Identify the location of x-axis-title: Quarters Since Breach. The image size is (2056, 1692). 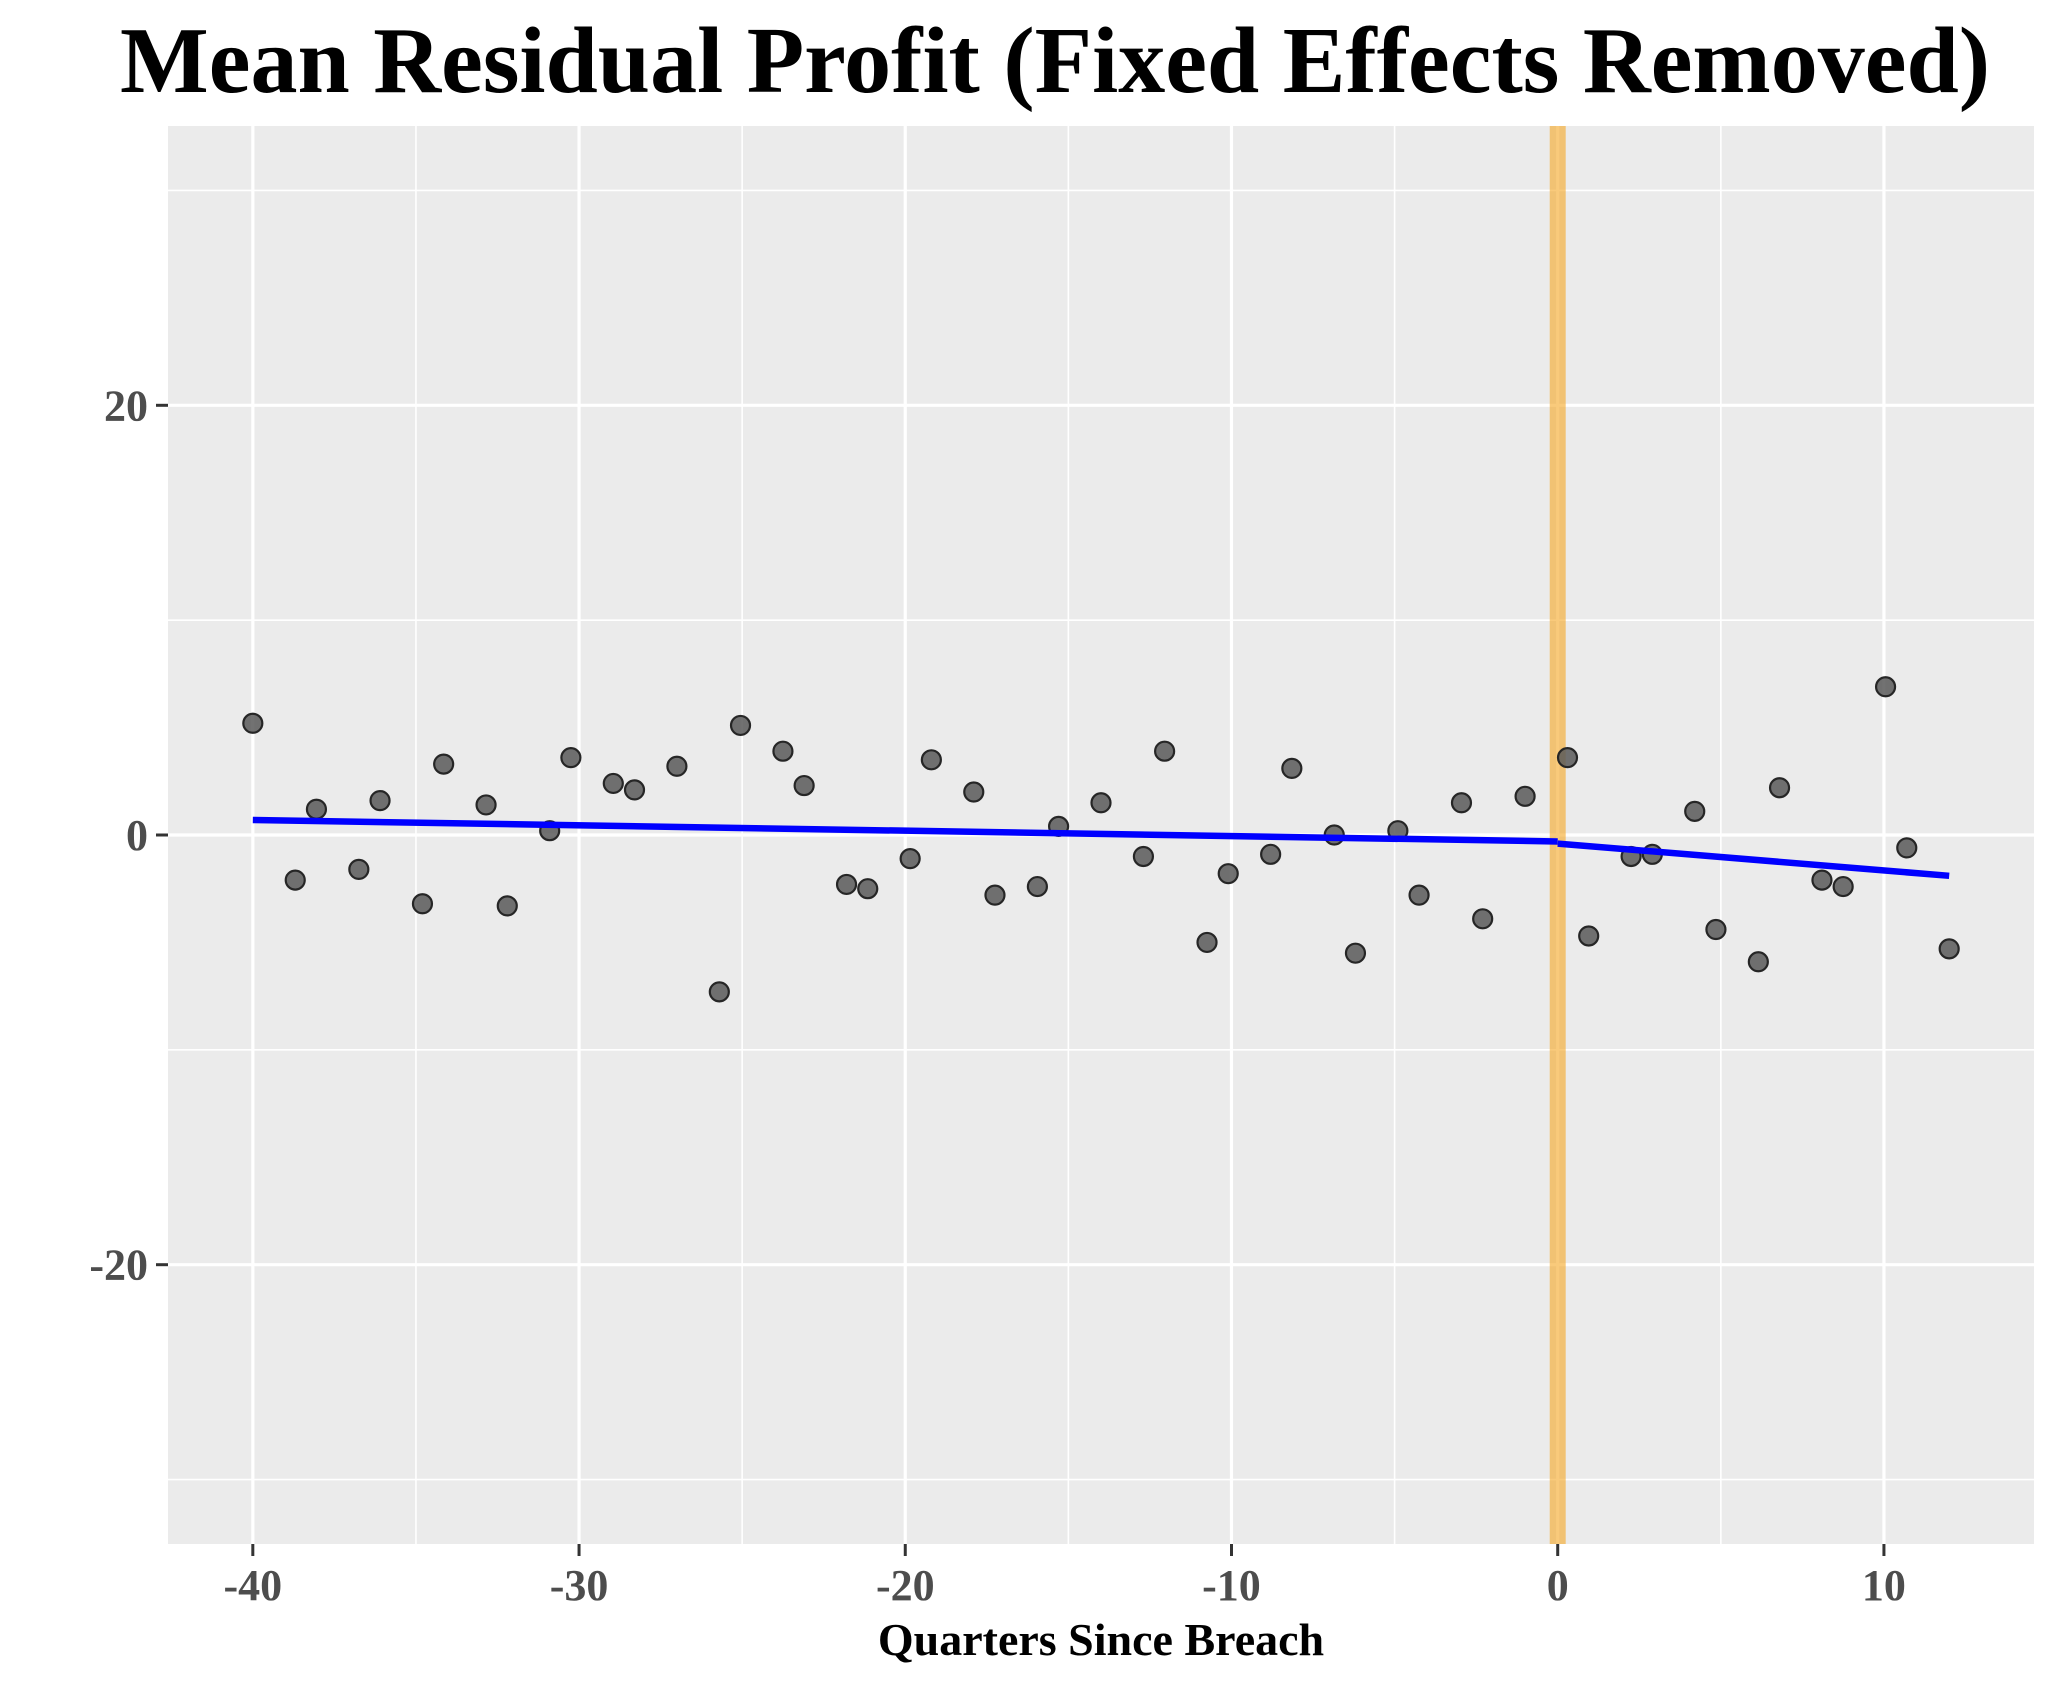
(1101, 1639).